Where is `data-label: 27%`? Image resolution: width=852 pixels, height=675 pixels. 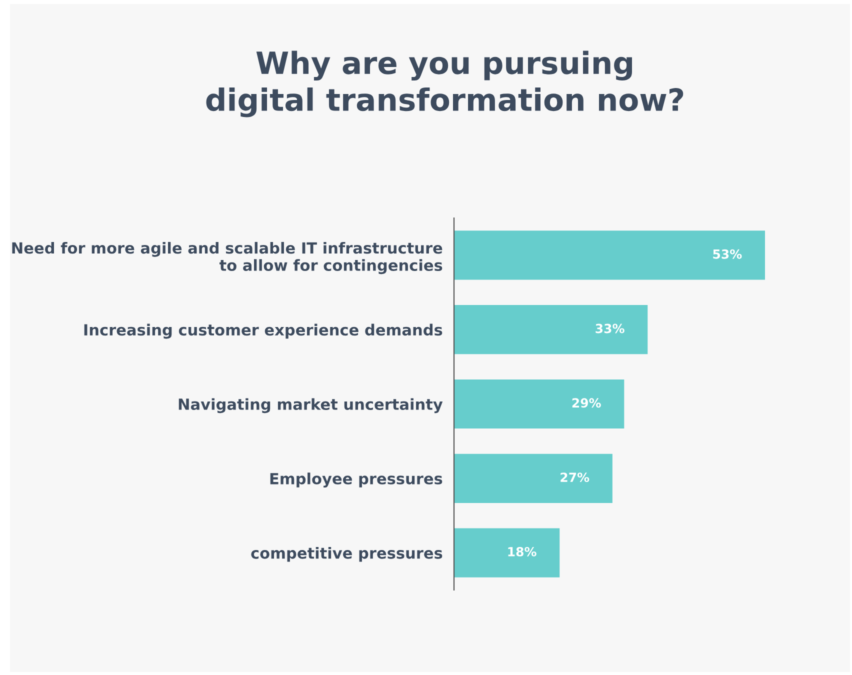 data-label: 27% is located at coordinates (575, 477).